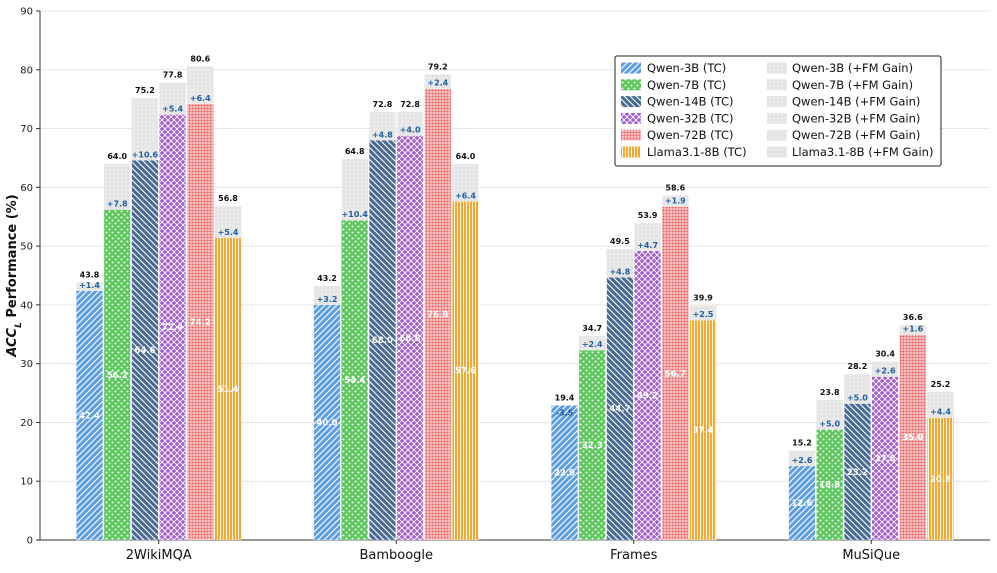 The image size is (997, 573). What do you see at coordinates (830, 392) in the screenshot?
I see `total-label: 23.8` at bounding box center [830, 392].